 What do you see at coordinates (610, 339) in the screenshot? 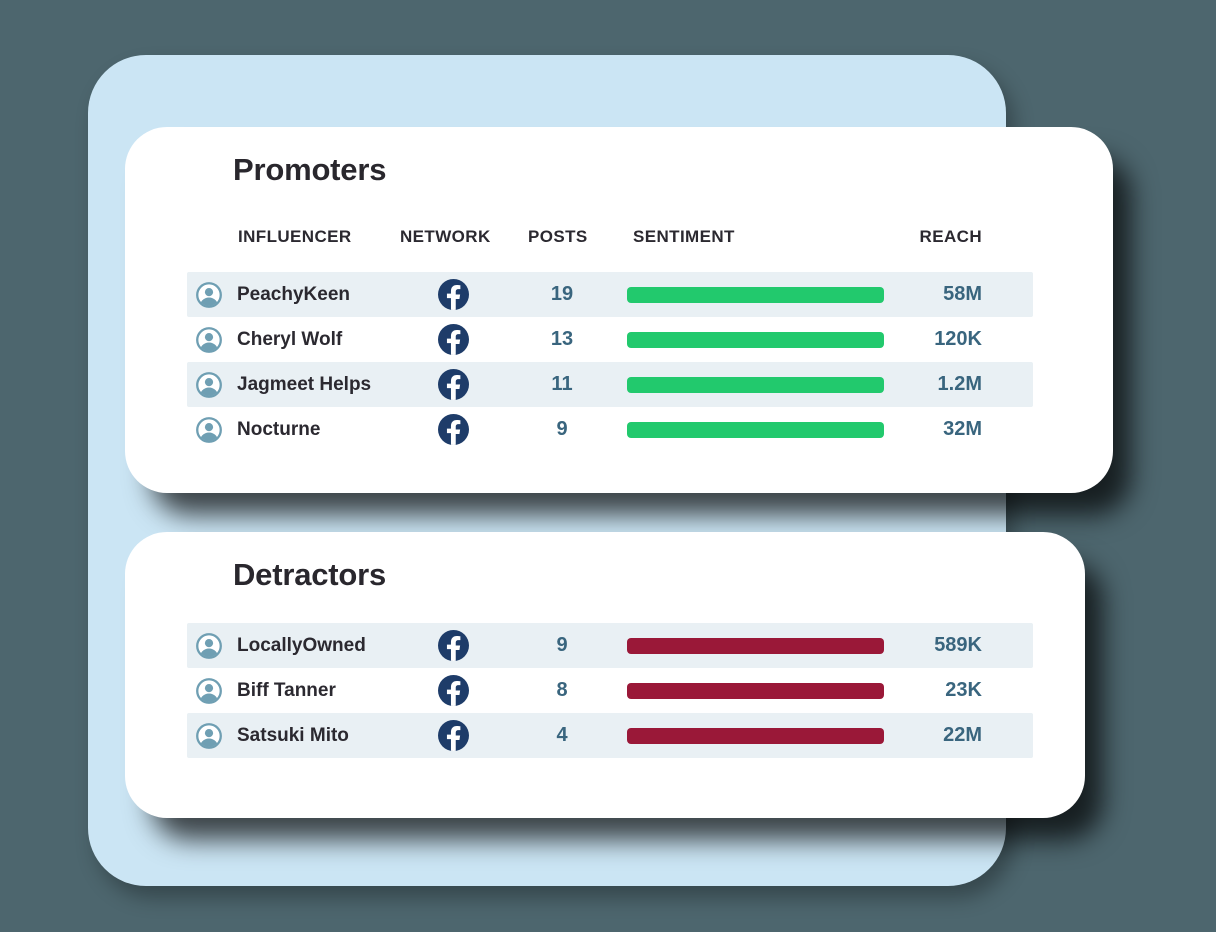
I see `table-row: Cheryl Wolf 13 120K` at bounding box center [610, 339].